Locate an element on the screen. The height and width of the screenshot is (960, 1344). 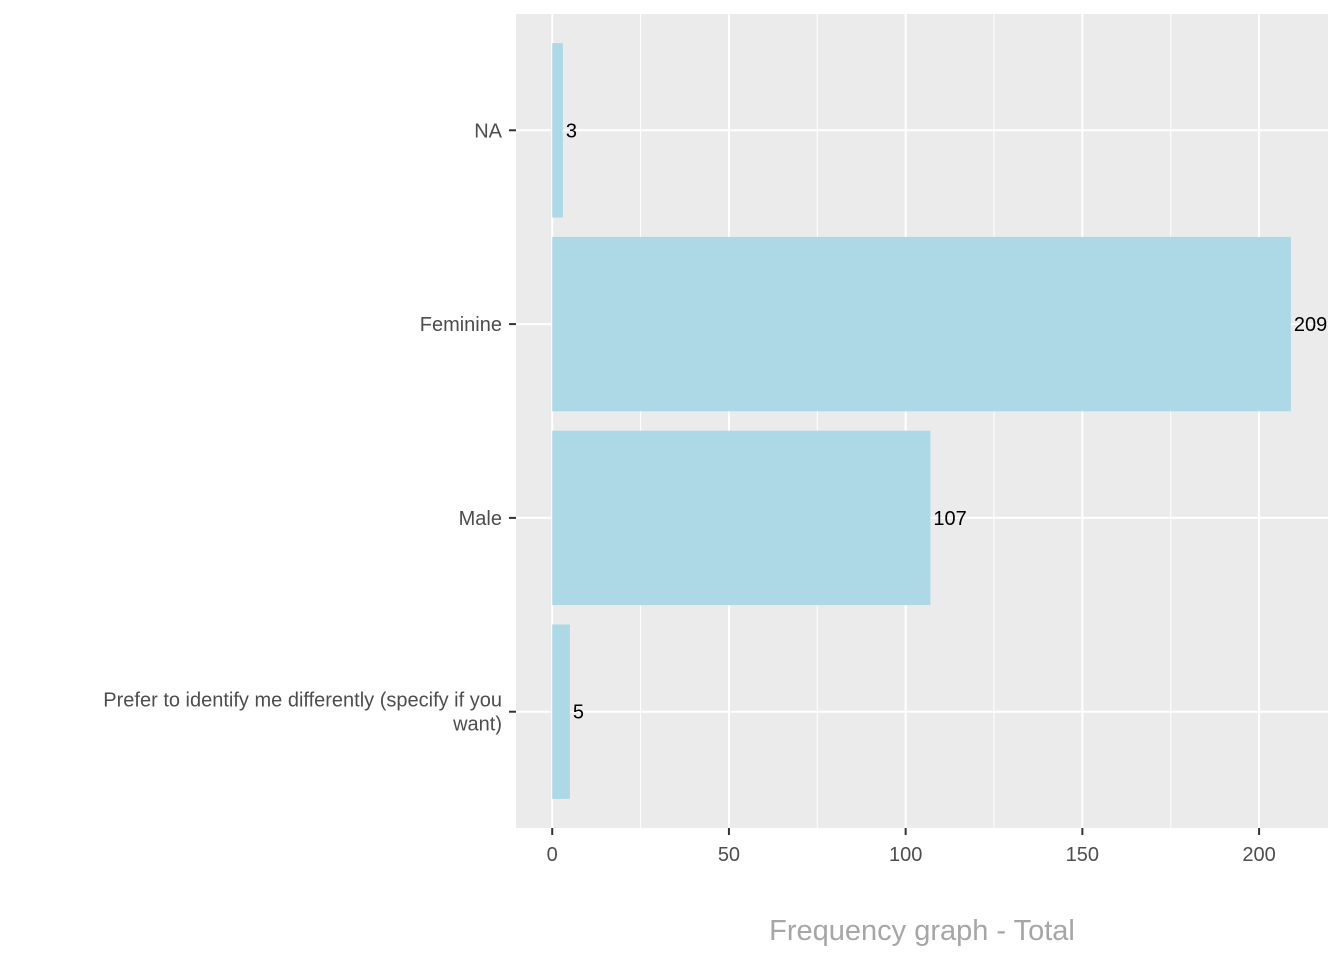
y-tick-label: Feminine is located at coordinates (461, 325).